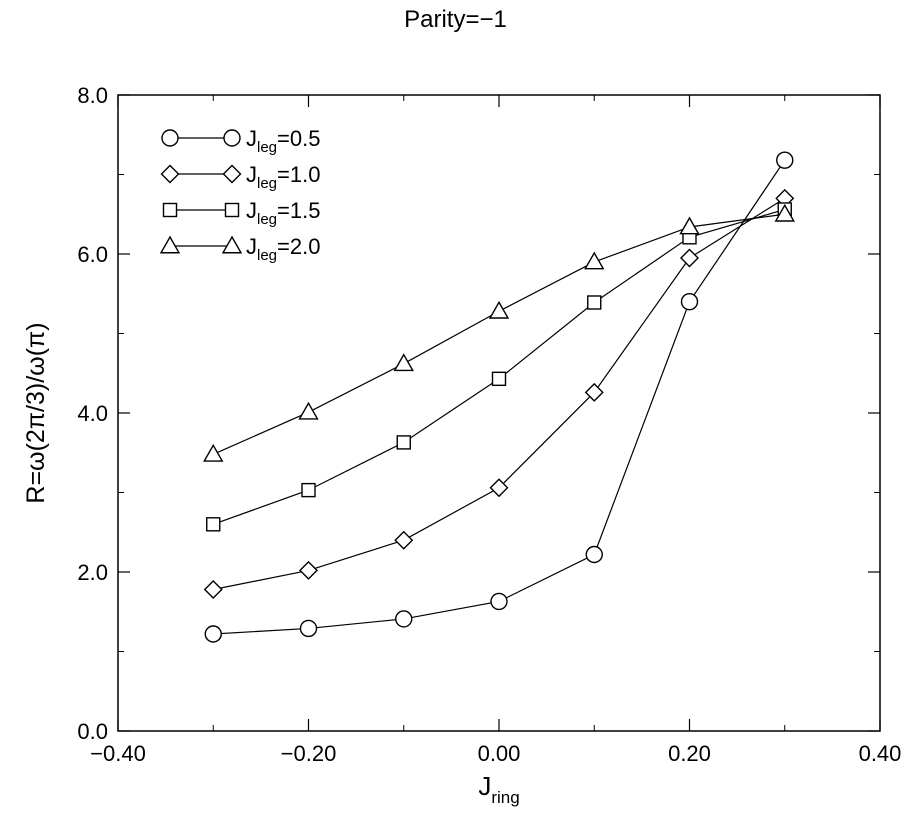 Image resolution: width=911 pixels, height=821 pixels. I want to click on y-tick-label: 8.0, so click(92, 95).